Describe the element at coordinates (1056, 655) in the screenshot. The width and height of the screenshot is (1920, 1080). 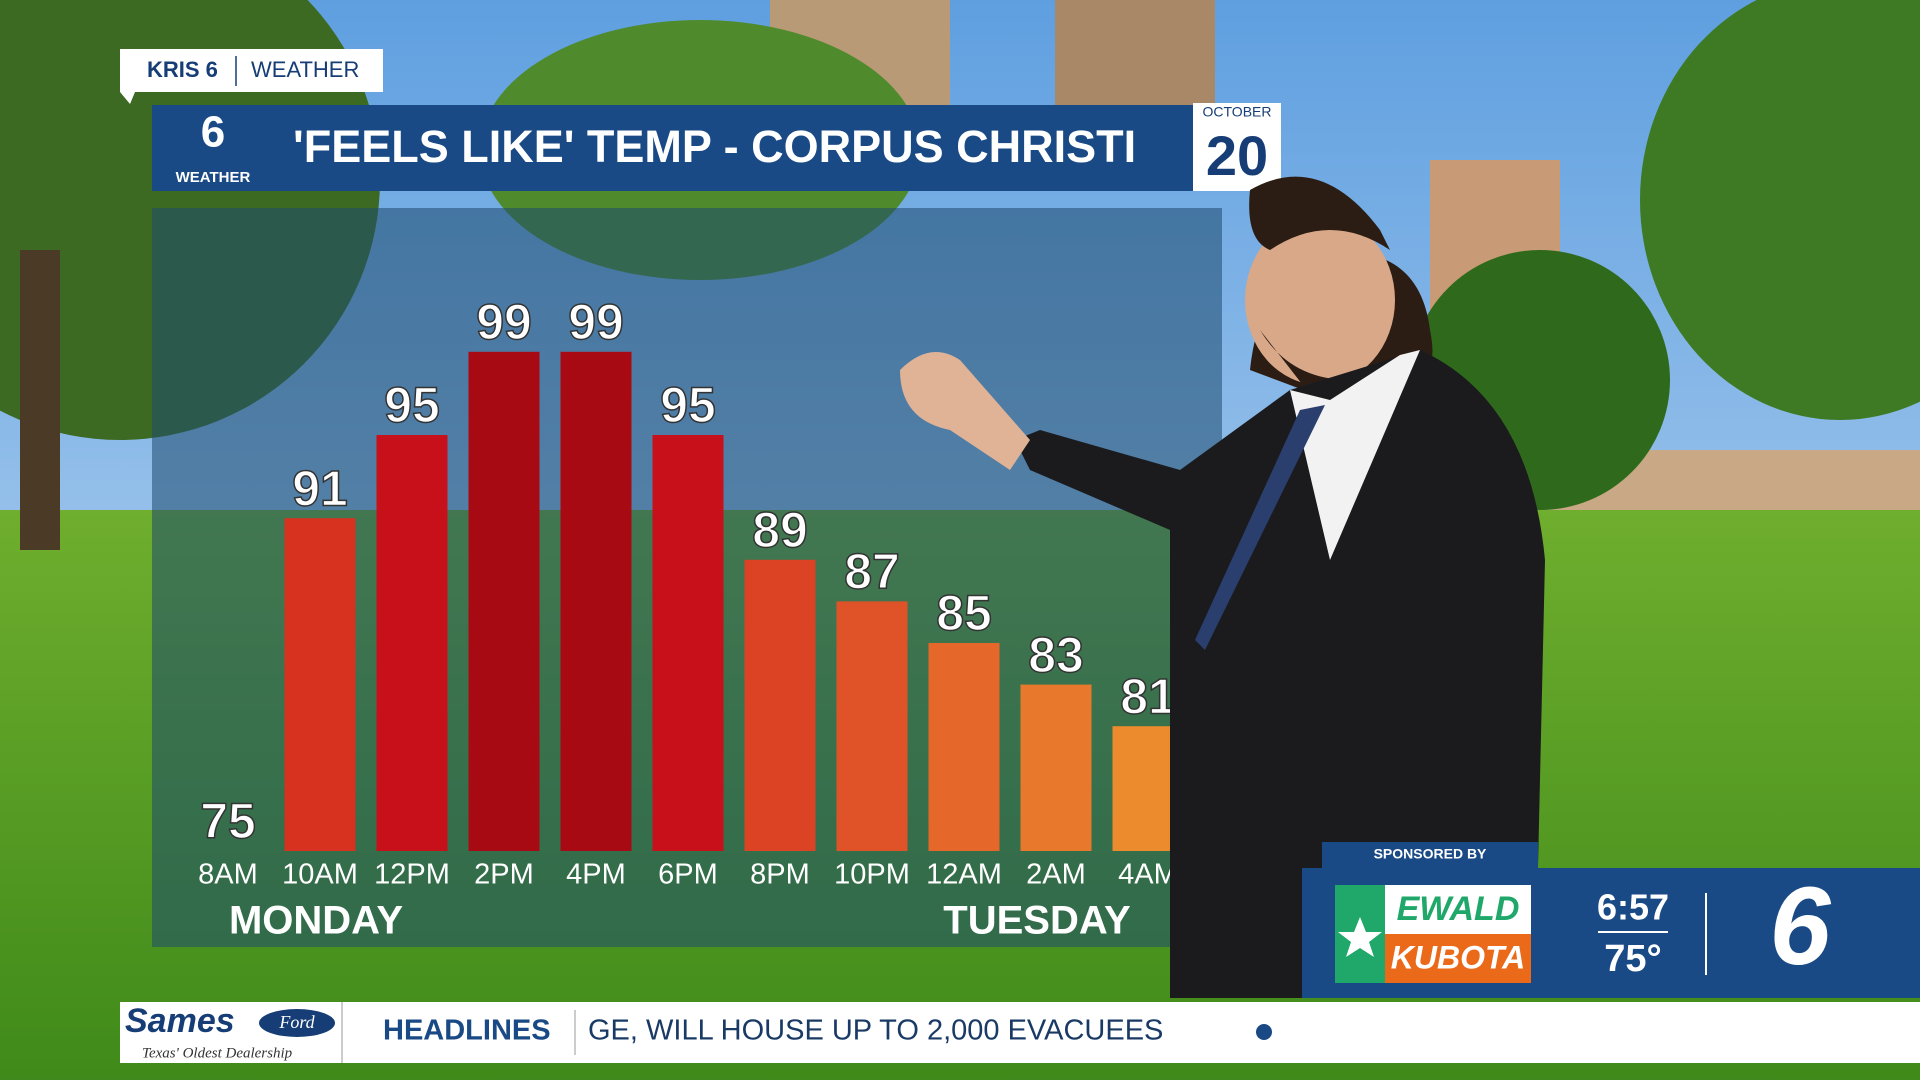
I see `value-label: 83` at that location.